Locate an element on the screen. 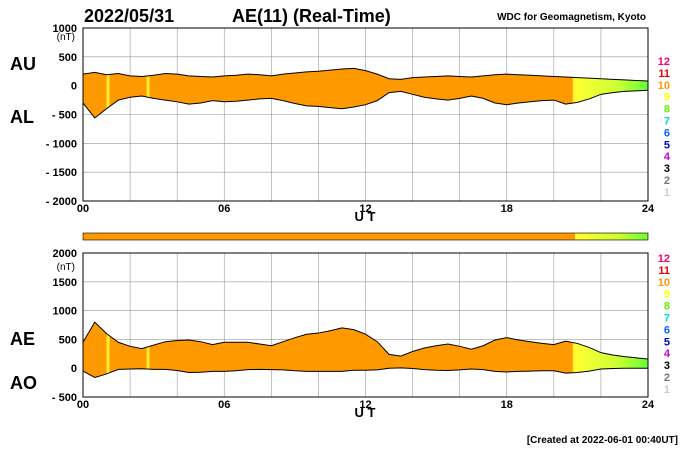  y-tick-label: 2000 is located at coordinates (65, 254).